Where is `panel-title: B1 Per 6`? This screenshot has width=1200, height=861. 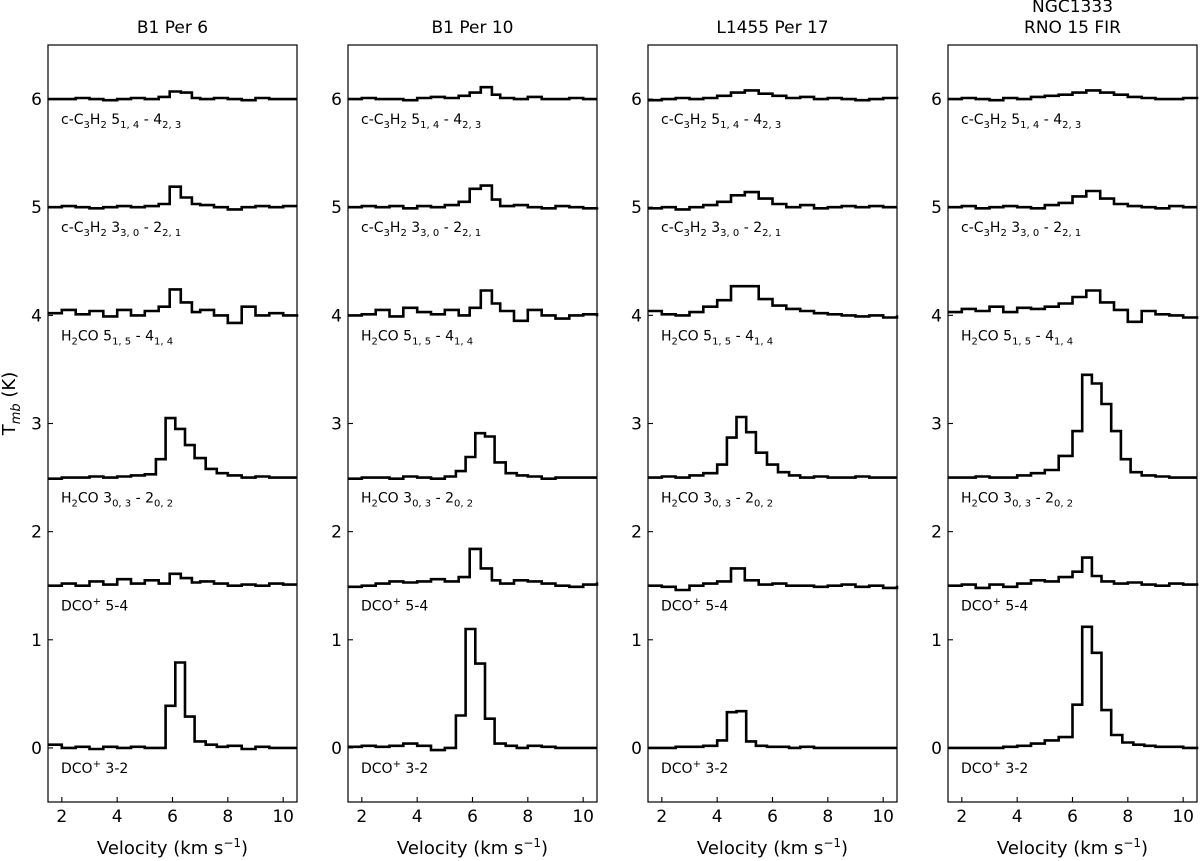
panel-title: B1 Per 6 is located at coordinates (172, 28).